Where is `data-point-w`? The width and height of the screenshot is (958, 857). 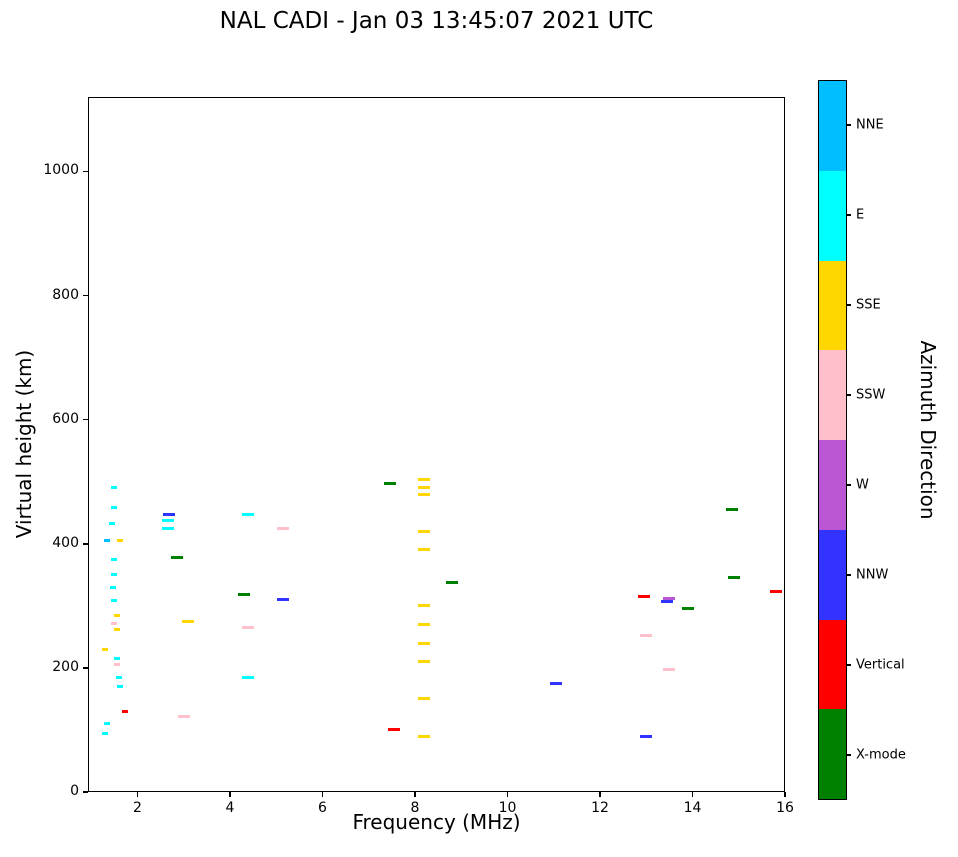 data-point-w is located at coordinates (669, 598).